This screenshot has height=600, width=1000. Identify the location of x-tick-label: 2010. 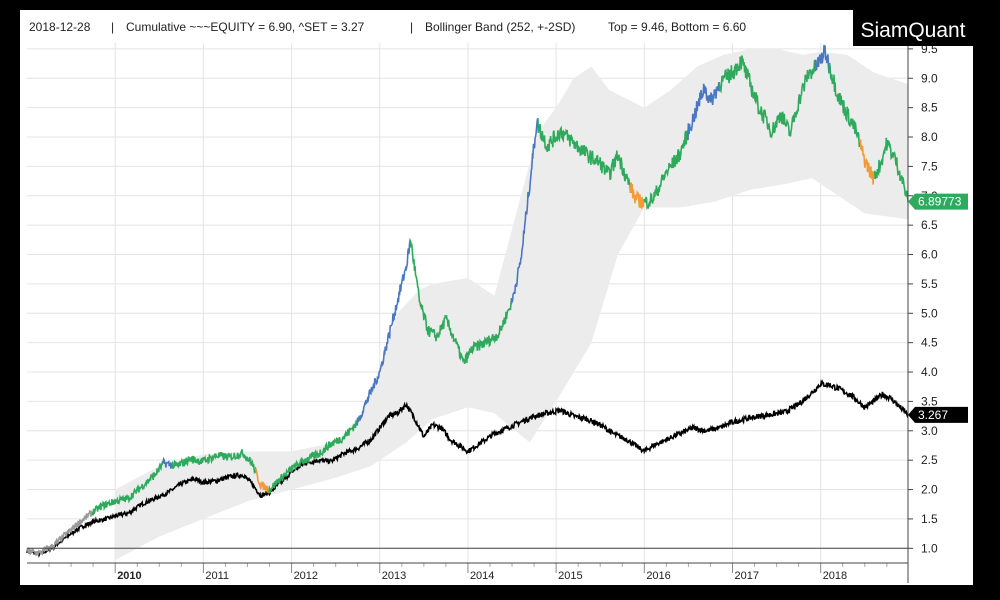
(129, 576).